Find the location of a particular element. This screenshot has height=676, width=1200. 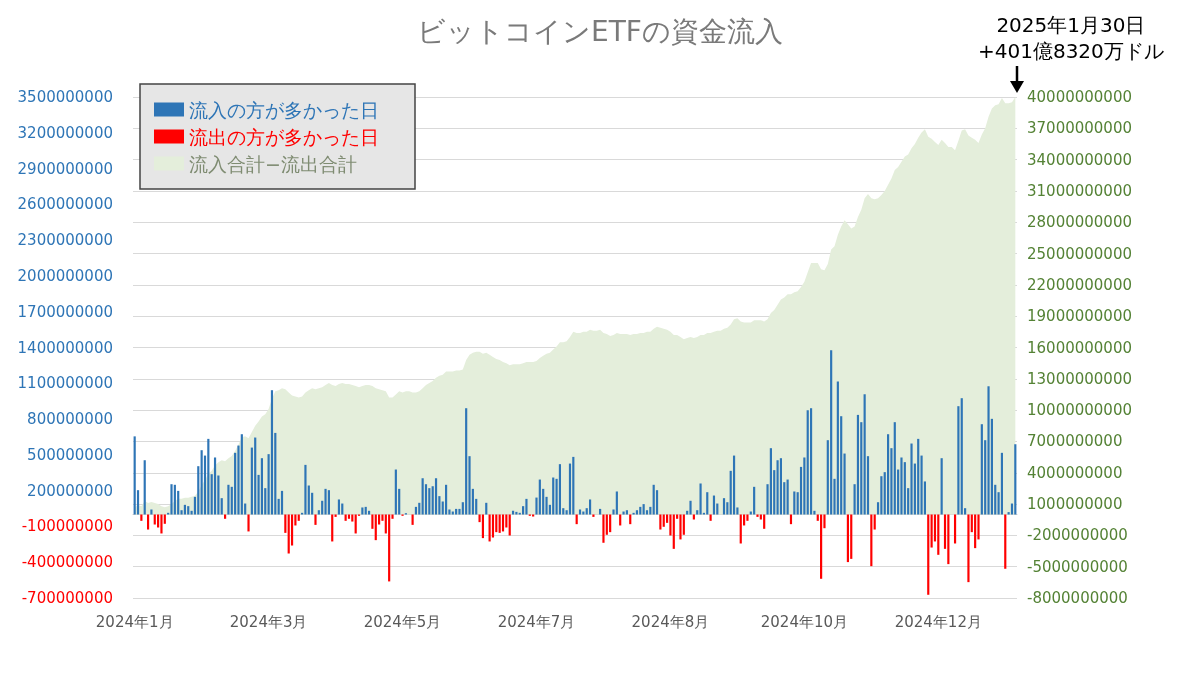

y2-tick-label: 34000000000 is located at coordinates (1079, 159).